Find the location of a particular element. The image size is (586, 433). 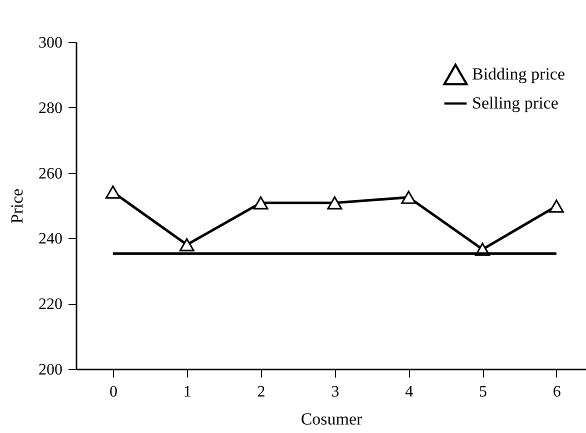

x-tick-label: 0 is located at coordinates (113, 392).